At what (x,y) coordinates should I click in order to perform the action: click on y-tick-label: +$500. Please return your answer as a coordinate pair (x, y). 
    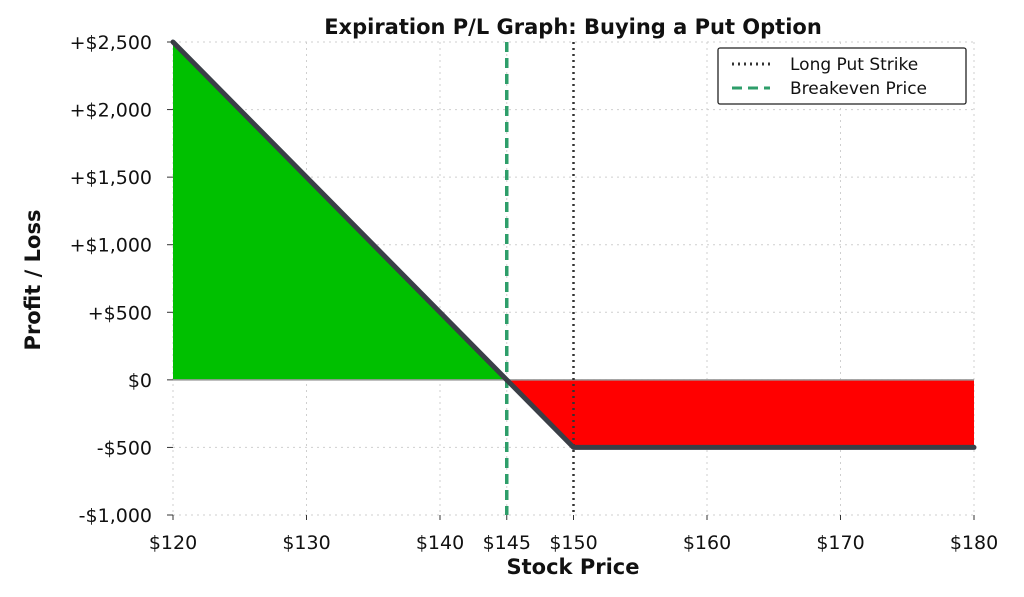
    Looking at the image, I should click on (120, 313).